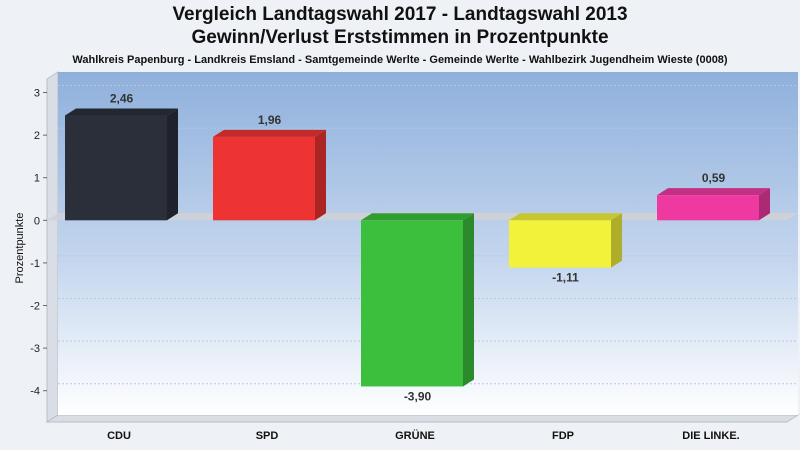 The width and height of the screenshot is (800, 450). What do you see at coordinates (37, 179) in the screenshot?
I see `y-tick-label: 1` at bounding box center [37, 179].